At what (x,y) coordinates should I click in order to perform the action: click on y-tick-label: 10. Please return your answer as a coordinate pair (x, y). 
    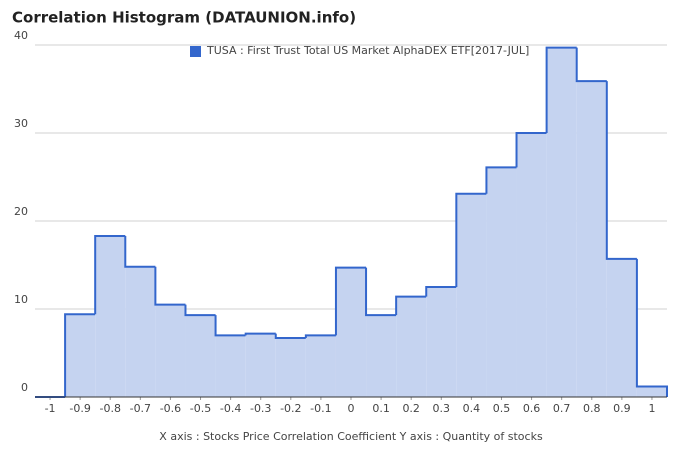
    Looking at the image, I should click on (21, 299).